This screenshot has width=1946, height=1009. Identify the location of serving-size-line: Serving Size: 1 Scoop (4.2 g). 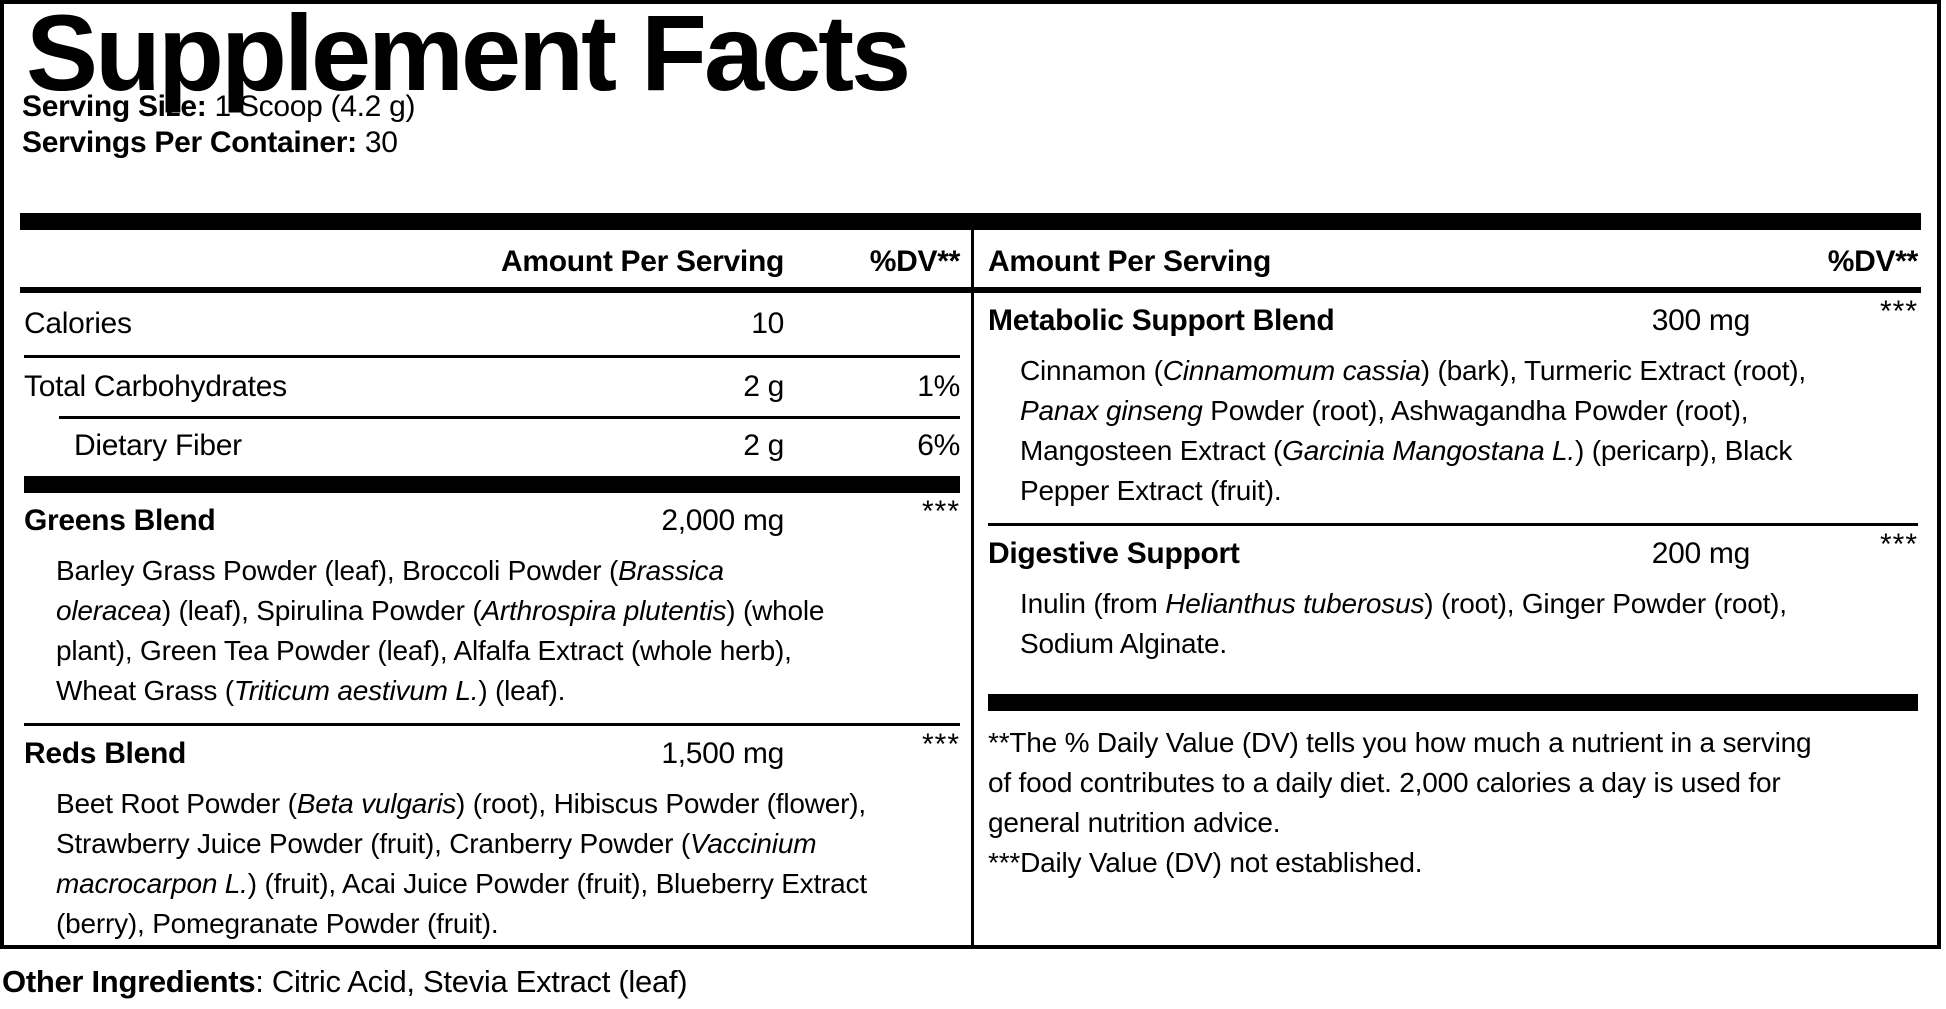
(218, 107).